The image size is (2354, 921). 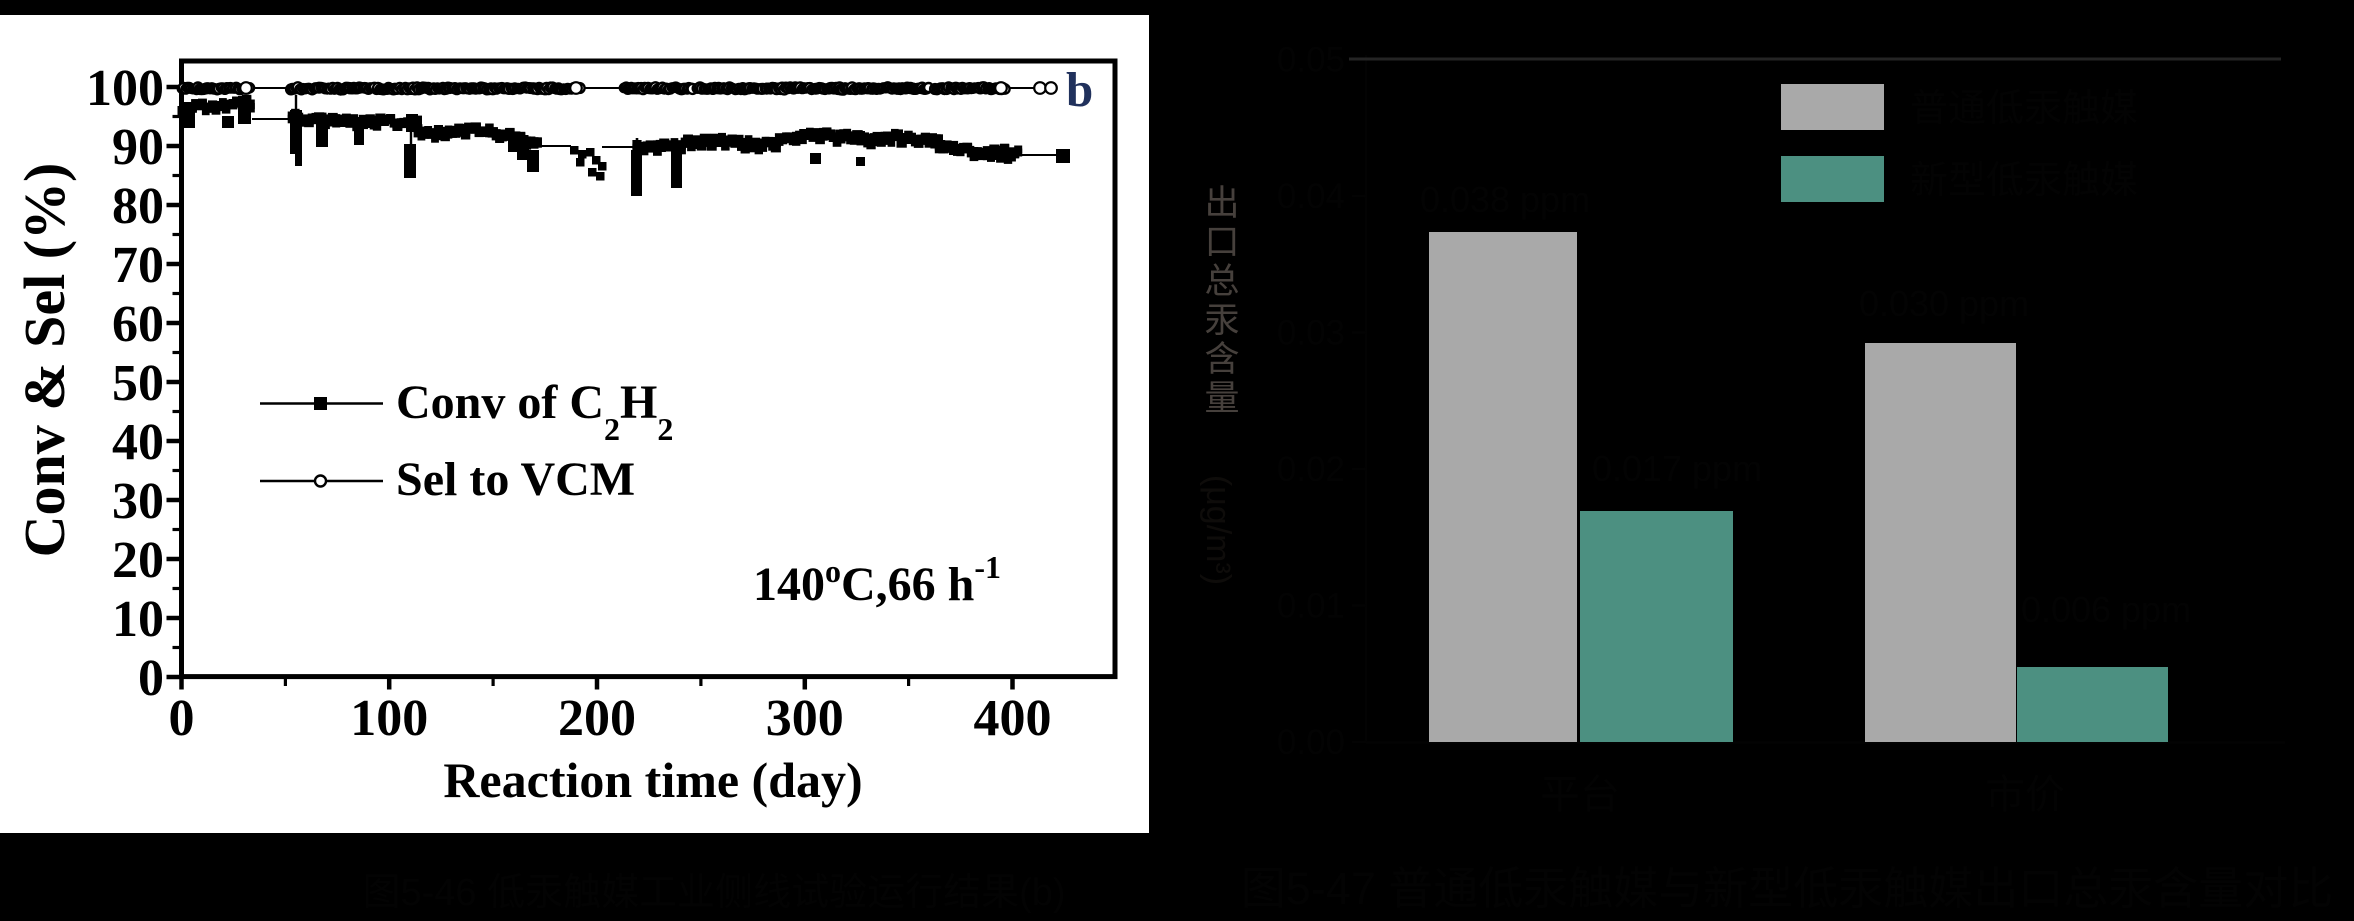 I want to click on svg-text: 量, so click(x=1221, y=398).